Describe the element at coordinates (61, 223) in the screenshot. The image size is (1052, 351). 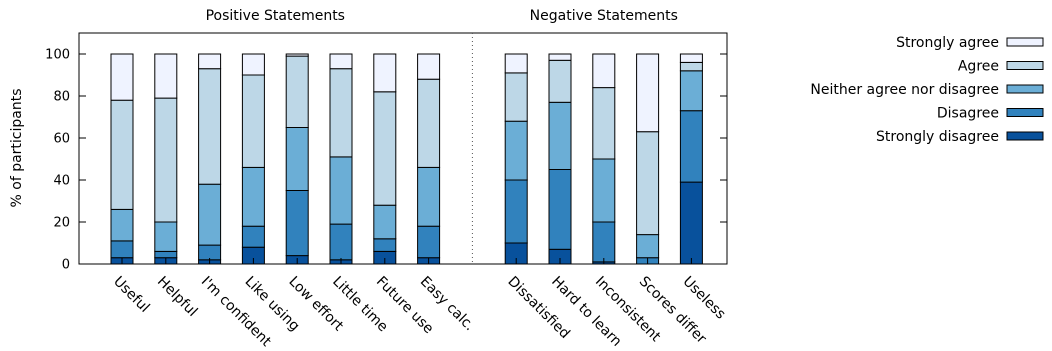
I see `y-tick-label: 20` at that location.